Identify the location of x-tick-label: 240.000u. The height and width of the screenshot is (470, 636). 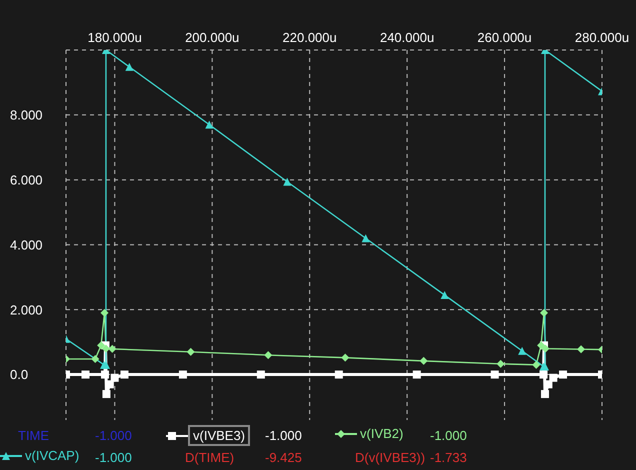
(407, 37).